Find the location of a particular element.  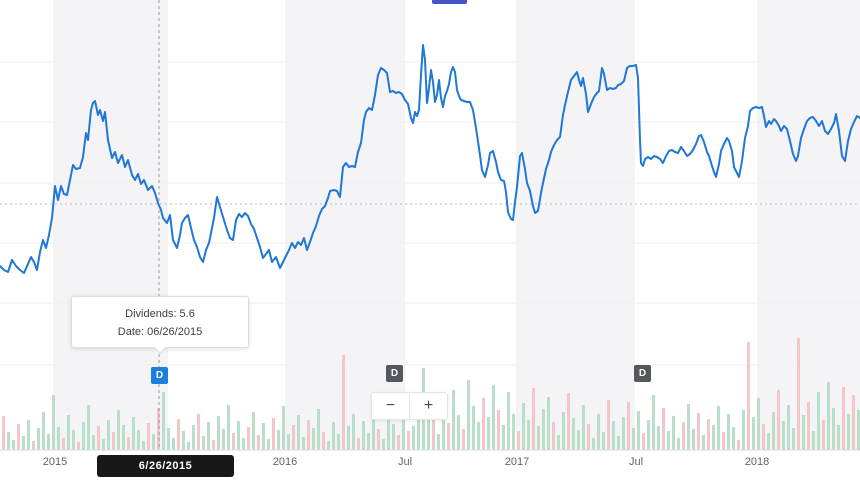

x-axis-label: 2015 is located at coordinates (55, 462).